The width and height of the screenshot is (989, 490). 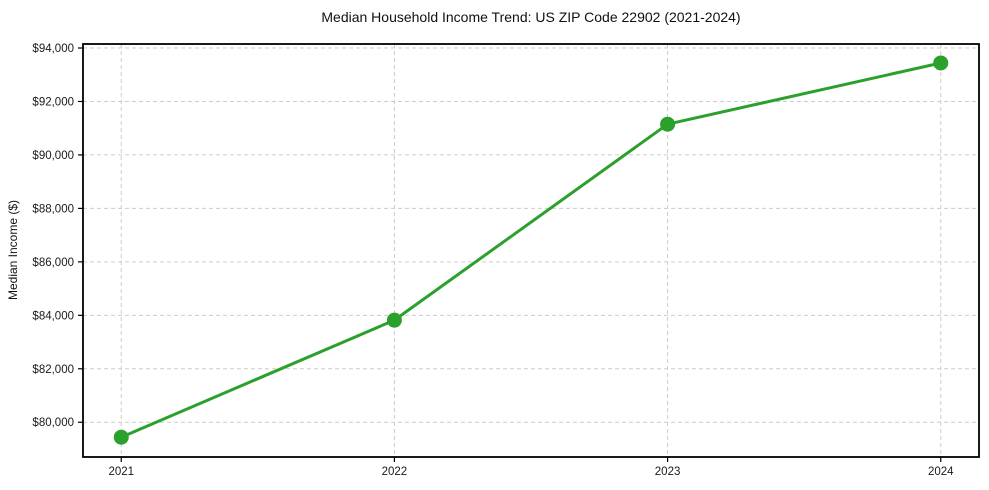 I want to click on y-tick-label: $80,000, so click(x=53, y=423).